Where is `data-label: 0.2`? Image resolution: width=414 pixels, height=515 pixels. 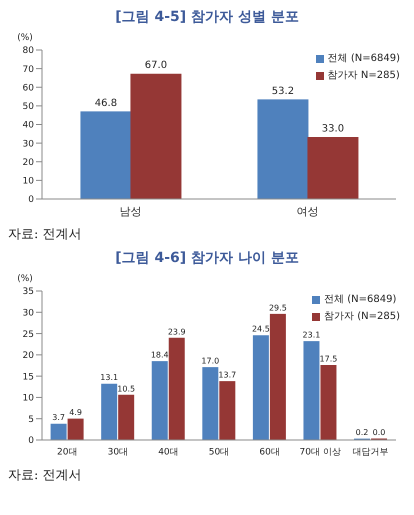 data-label: 0.2 is located at coordinates (362, 433).